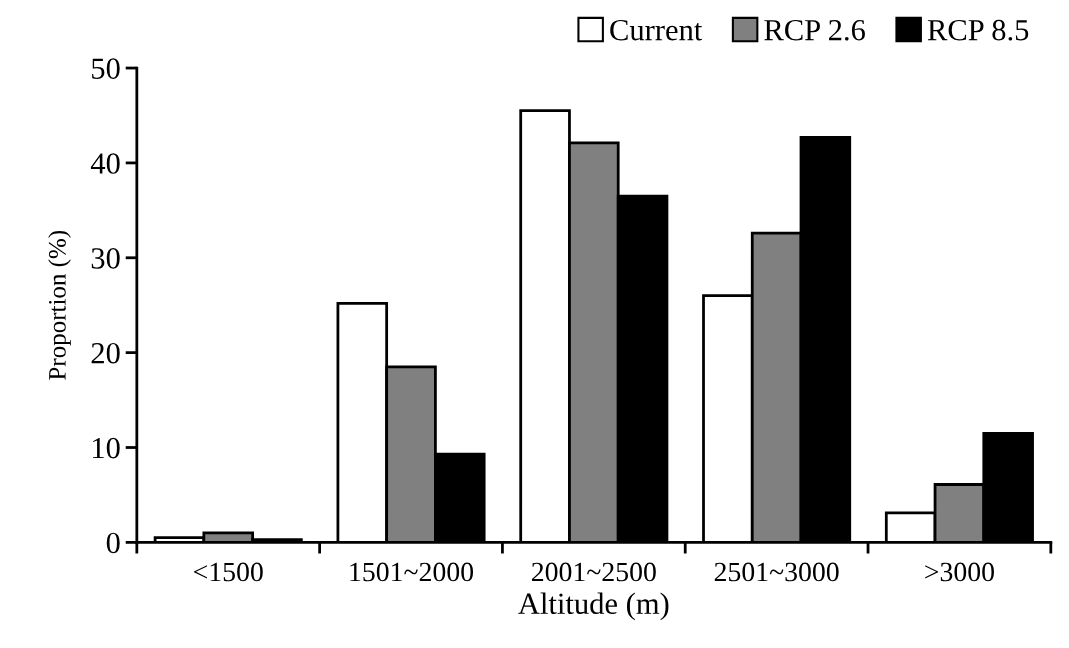 This screenshot has width=1069, height=648. Describe the element at coordinates (113, 543) in the screenshot. I see `y-tick-label: 0` at that location.